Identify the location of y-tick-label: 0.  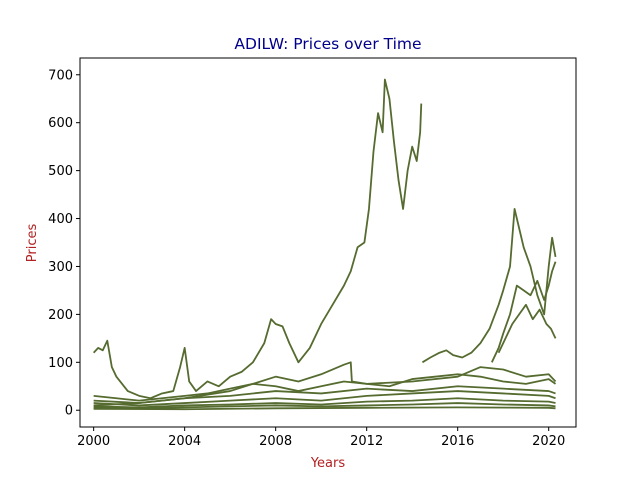
(69, 411).